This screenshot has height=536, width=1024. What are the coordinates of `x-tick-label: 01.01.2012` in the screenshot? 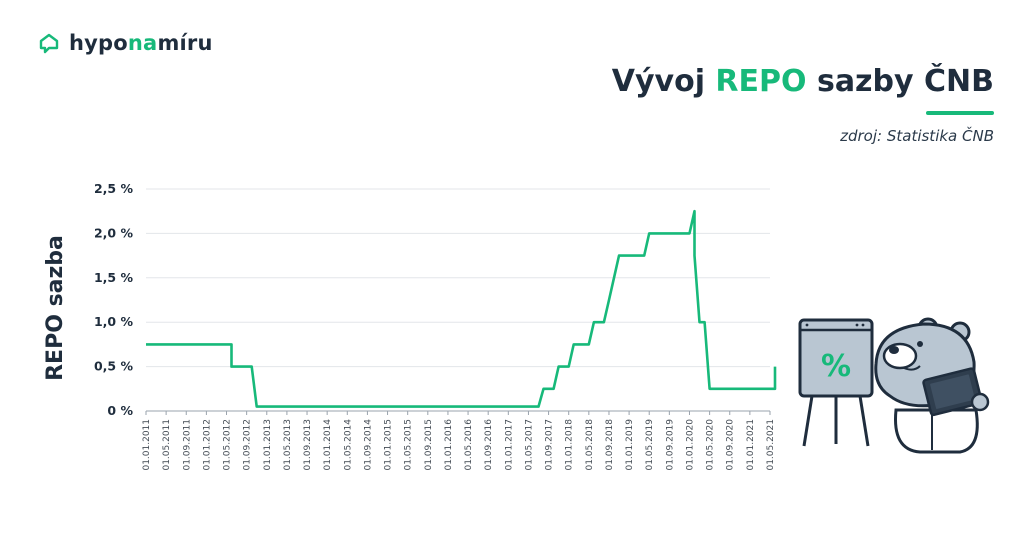 It's located at (207, 445).